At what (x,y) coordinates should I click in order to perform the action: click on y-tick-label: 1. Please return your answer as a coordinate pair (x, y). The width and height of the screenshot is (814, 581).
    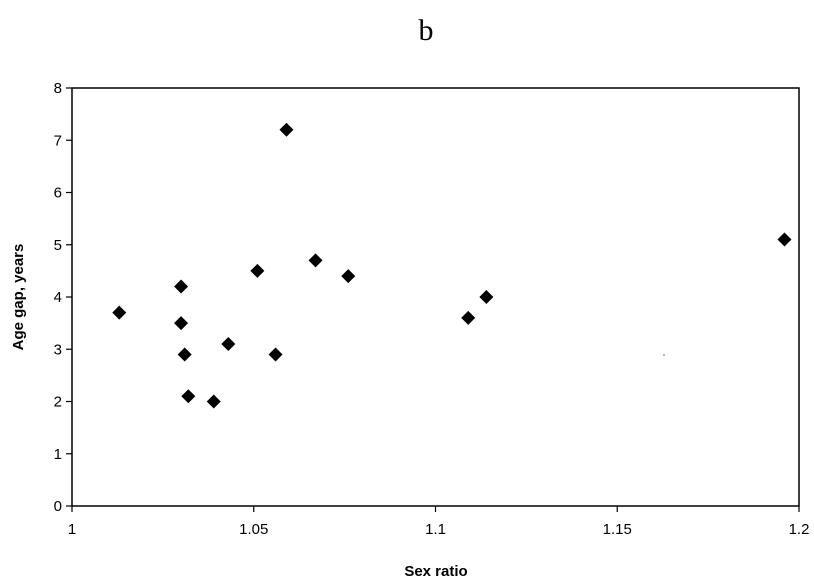
    Looking at the image, I should click on (58, 454).